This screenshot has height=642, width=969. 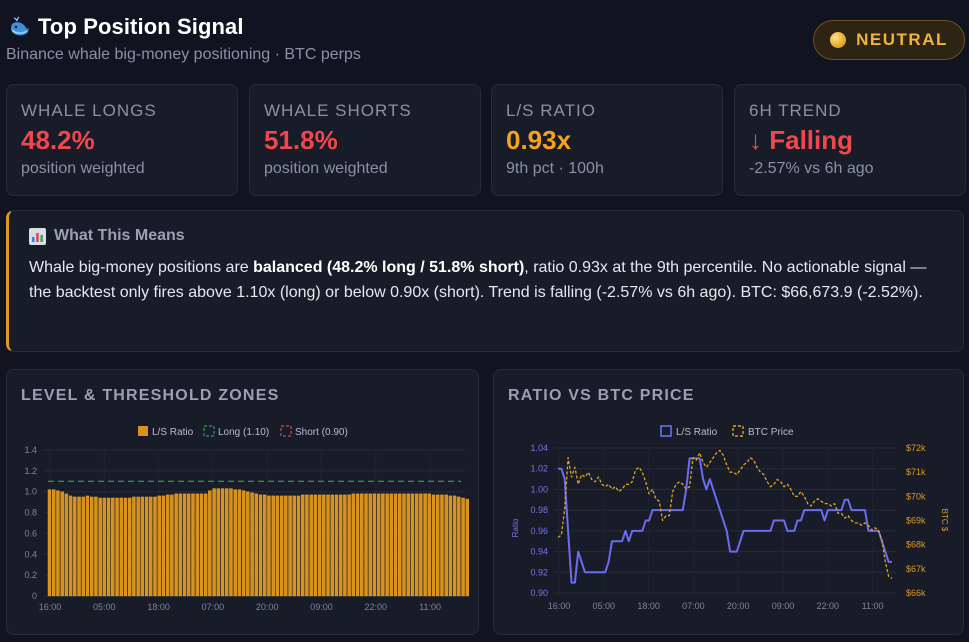 What do you see at coordinates (539, 572) in the screenshot?
I see `y-tick-label: 0.92` at bounding box center [539, 572].